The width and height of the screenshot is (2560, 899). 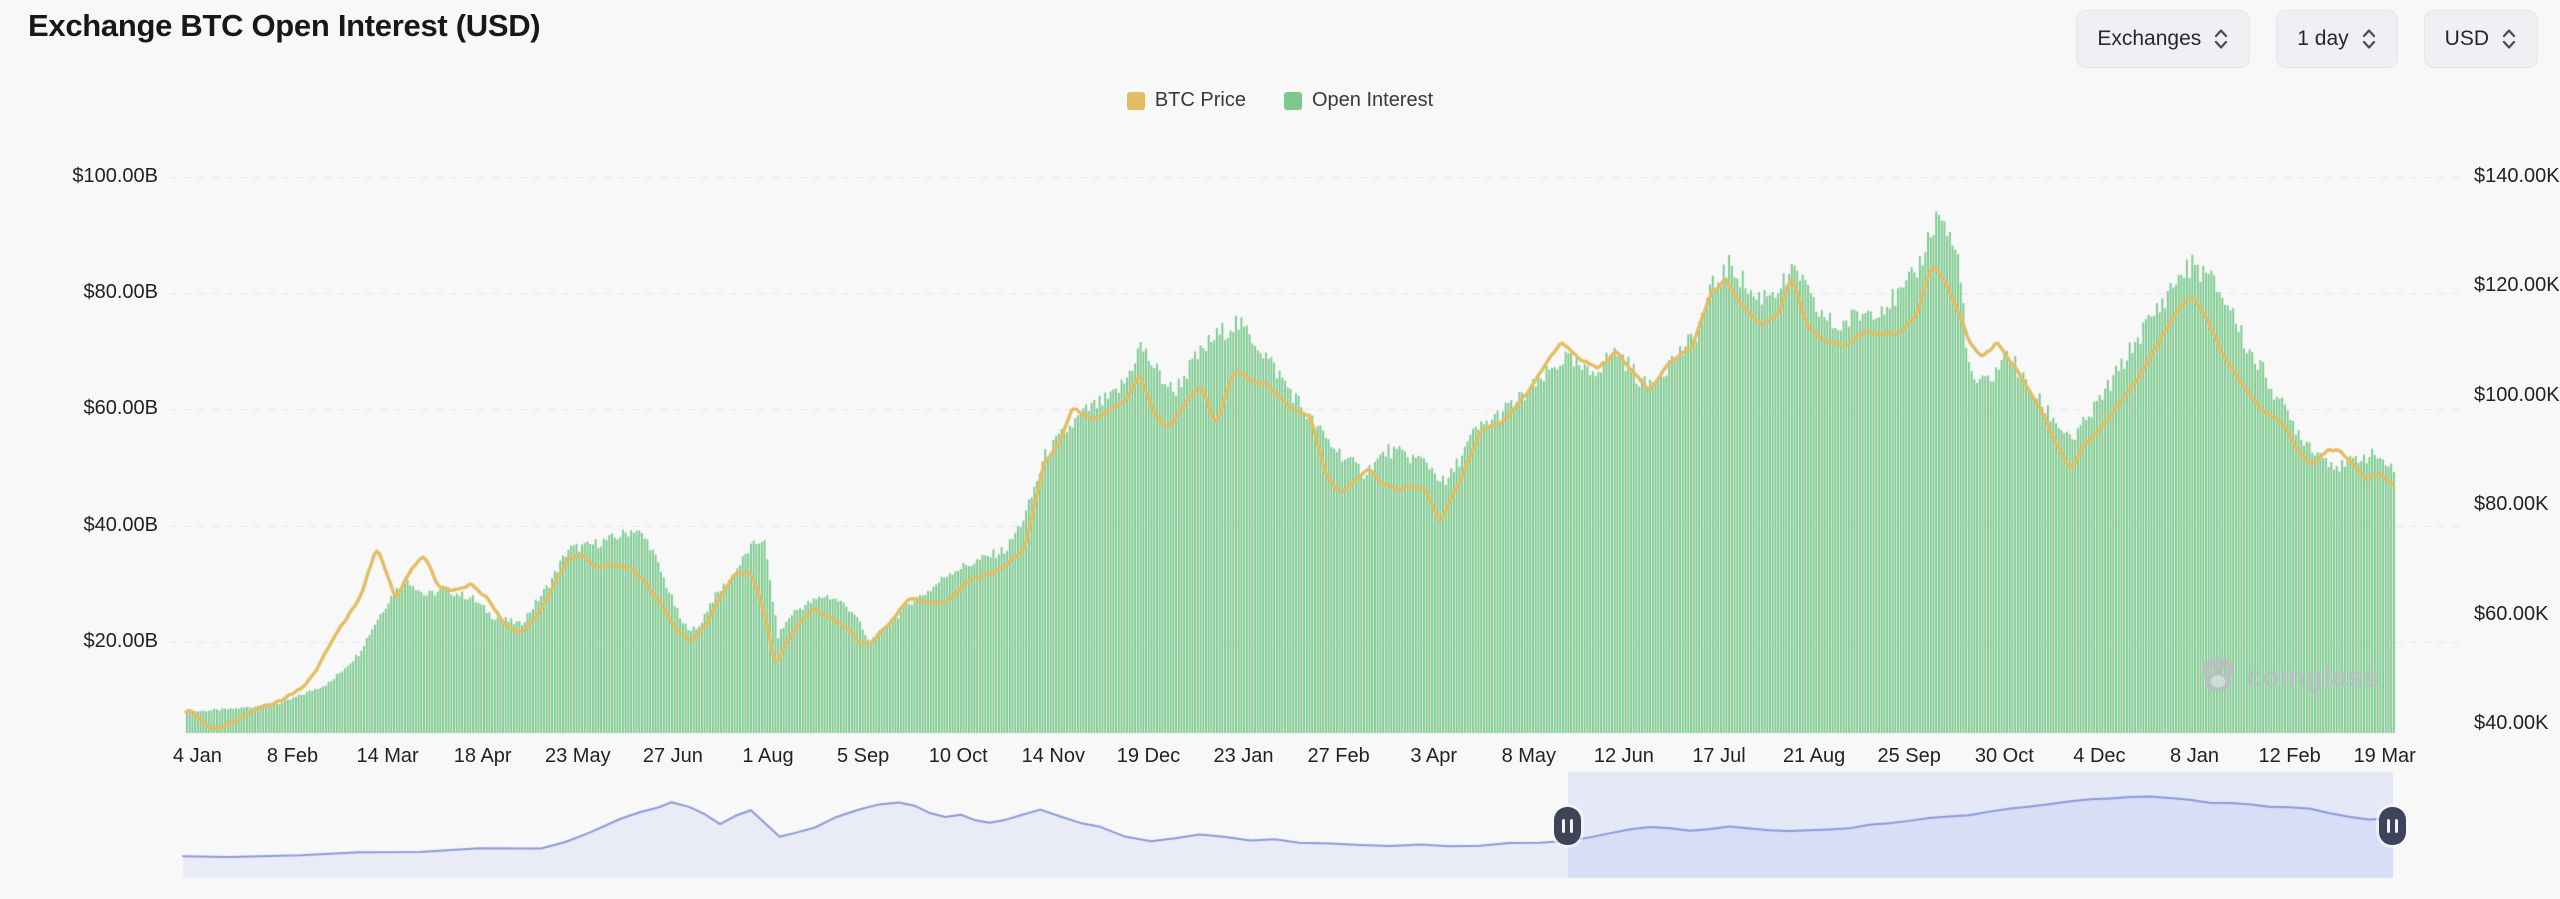 I want to click on page-title: Exchange BTC Open Interest (USD), so click(x=284, y=25).